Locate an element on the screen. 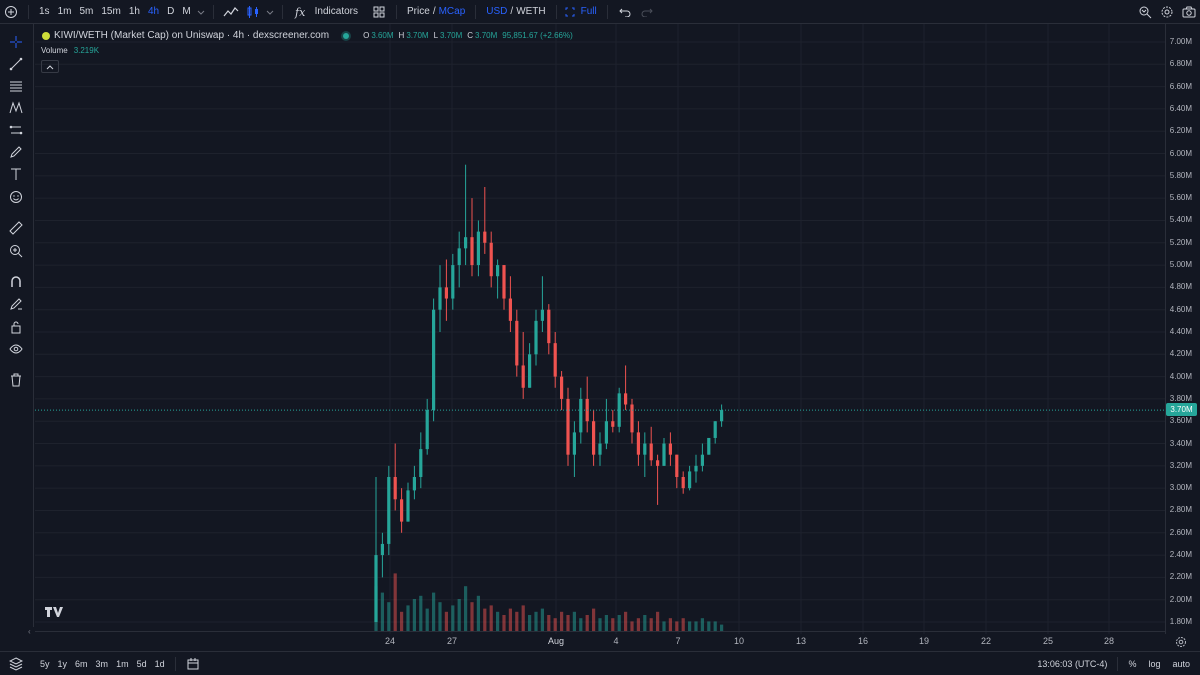  trend-line-icon is located at coordinates (16, 64).